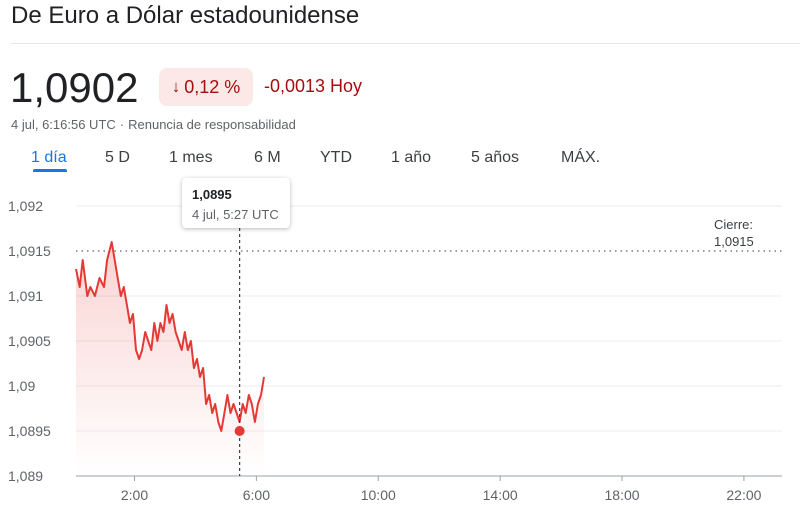 The width and height of the screenshot is (800, 524). Describe the element at coordinates (25, 206) in the screenshot. I see `y-tick-label: 1,092` at that location.